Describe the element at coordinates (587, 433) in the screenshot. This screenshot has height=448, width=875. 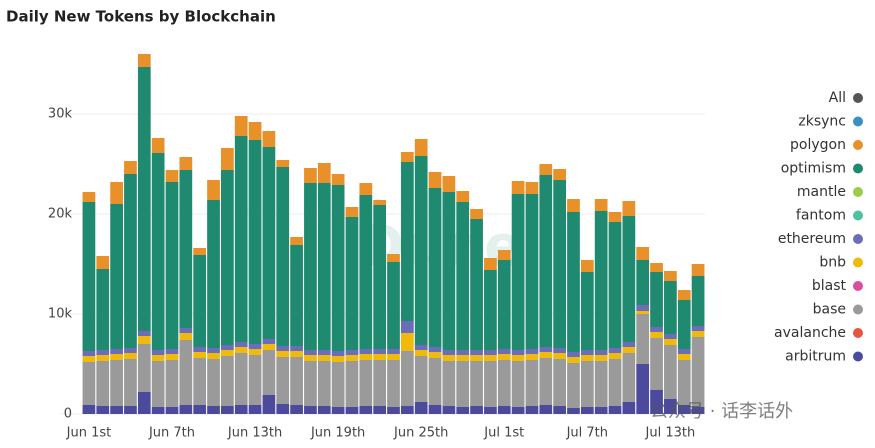
I see `x-tick-label: Jul 7th` at that location.